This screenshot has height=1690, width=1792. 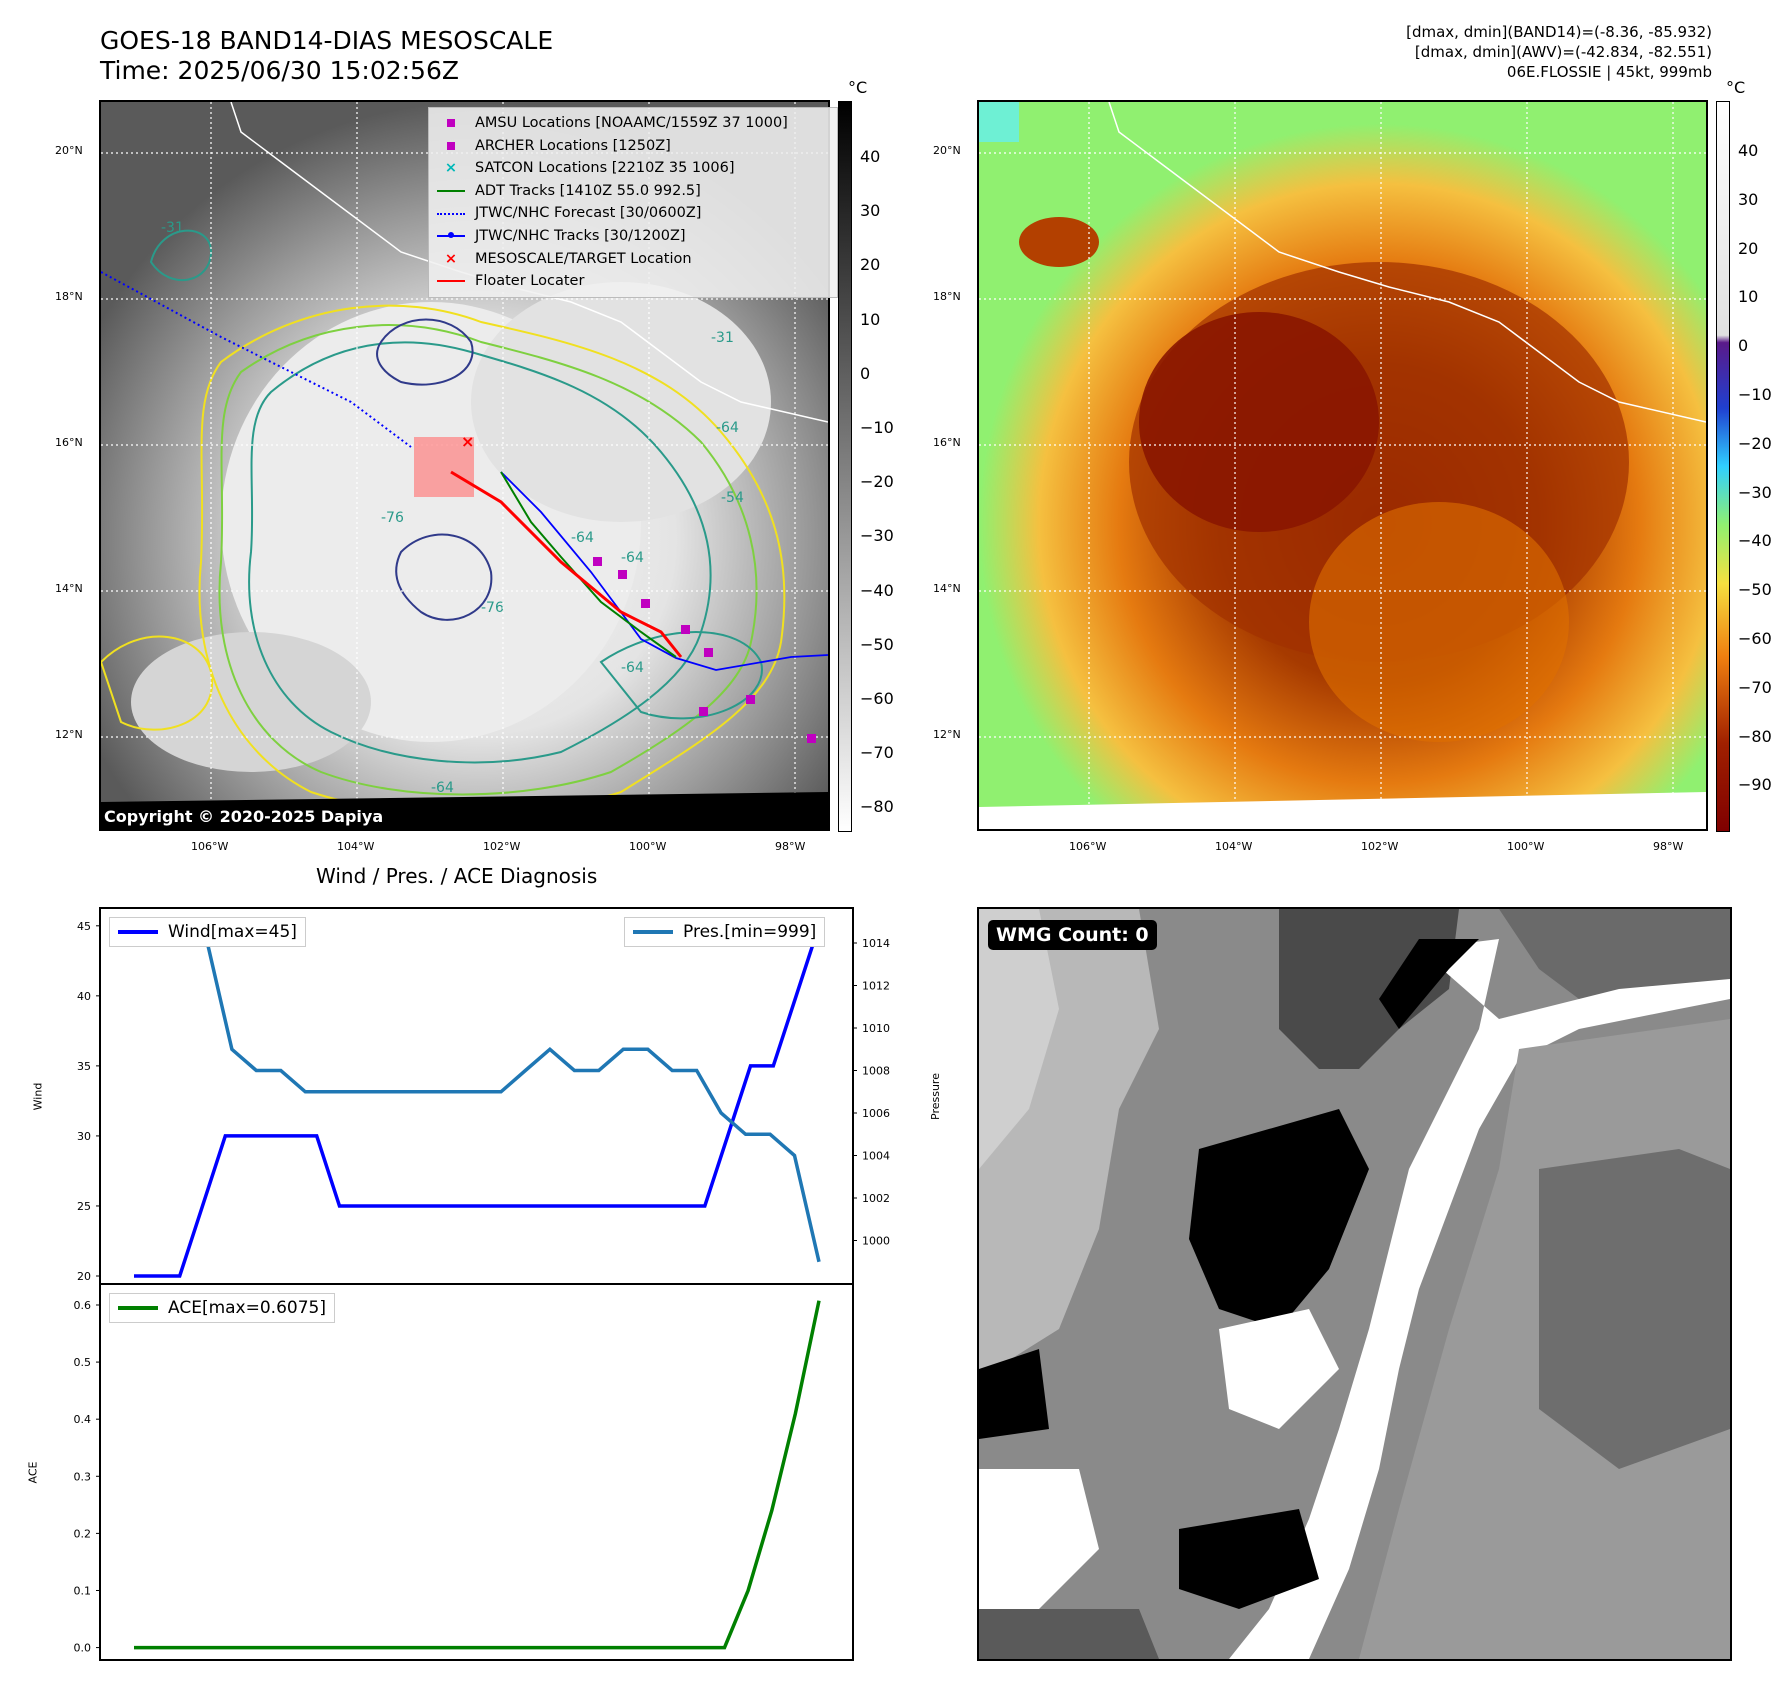 What do you see at coordinates (84, 1066) in the screenshot?
I see `y-tick-label: 35` at bounding box center [84, 1066].